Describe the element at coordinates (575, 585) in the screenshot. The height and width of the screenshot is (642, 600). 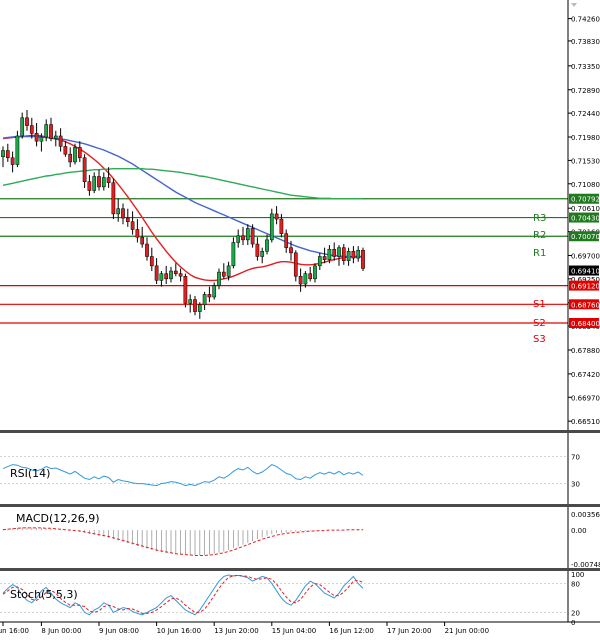
I see `stoch-tick-label: 80` at that location.